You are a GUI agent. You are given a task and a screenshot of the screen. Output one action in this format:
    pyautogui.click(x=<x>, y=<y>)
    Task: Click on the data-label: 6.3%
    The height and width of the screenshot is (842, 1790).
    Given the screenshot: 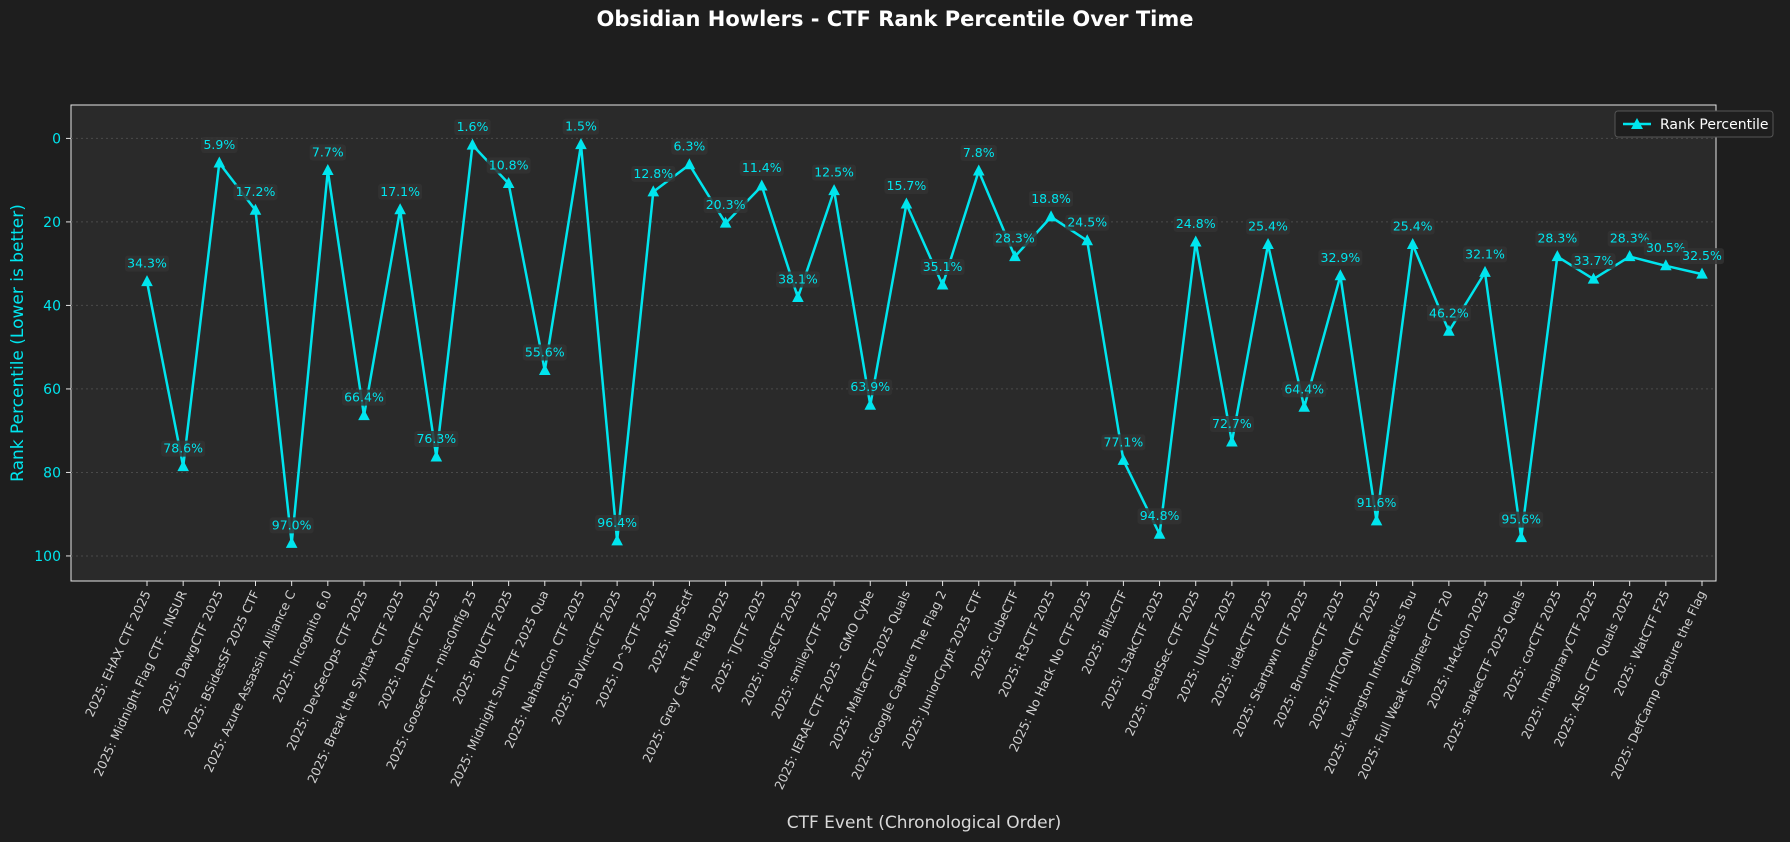 What is the action you would take?
    pyautogui.click(x=690, y=146)
    